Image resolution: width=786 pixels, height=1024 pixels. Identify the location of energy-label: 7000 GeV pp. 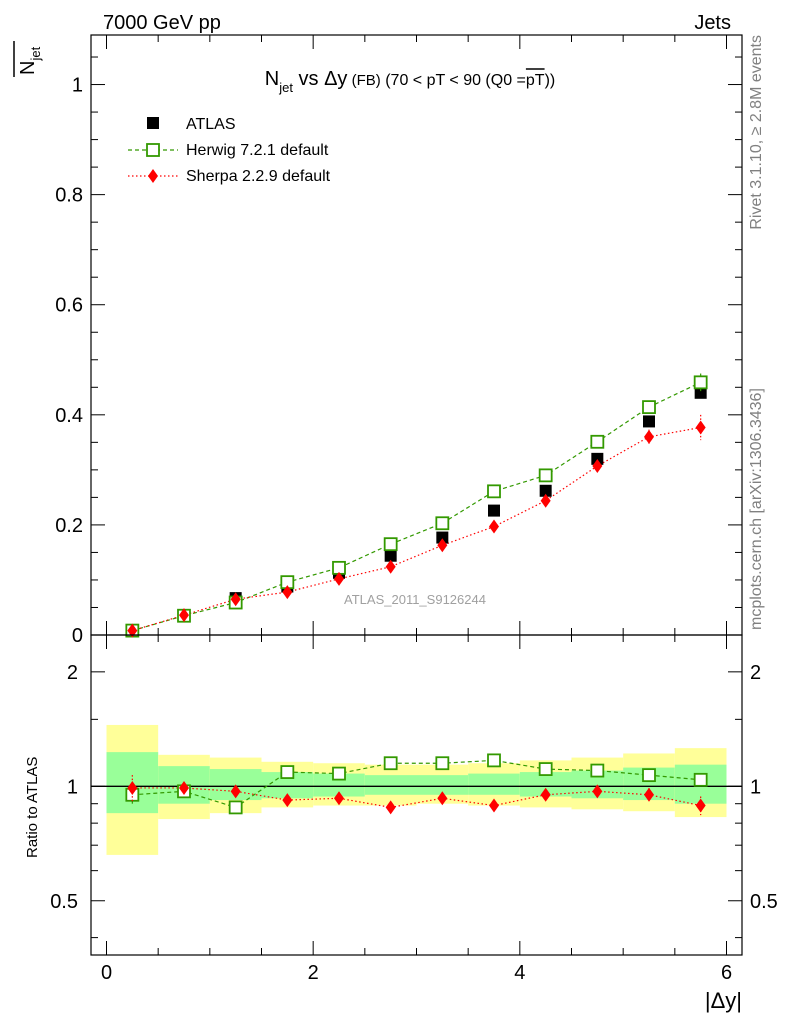
(162, 23).